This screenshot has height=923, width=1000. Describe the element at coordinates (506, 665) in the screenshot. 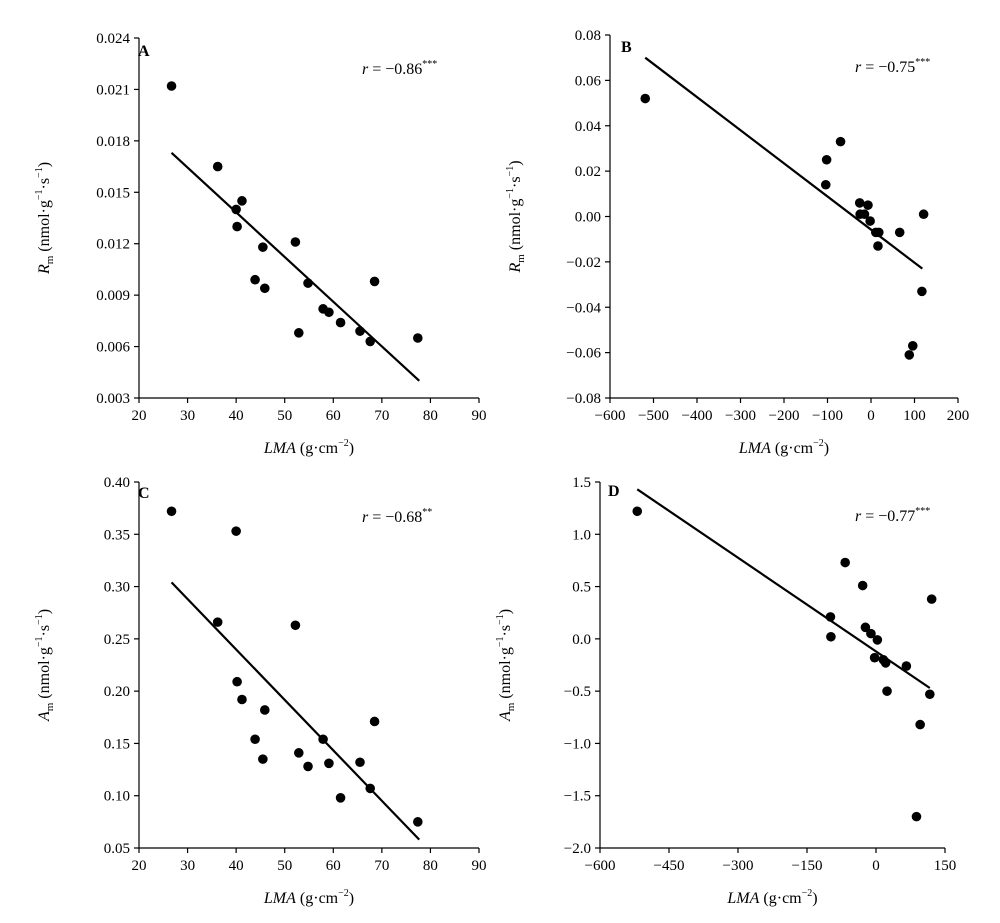

I see `y-axis-label: Am (nmol·g−1·s−1)` at that location.